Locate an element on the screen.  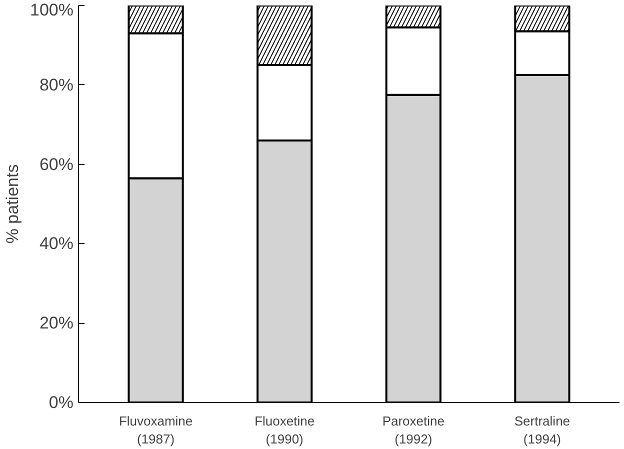
x-tick-label: Sertraline (1994) is located at coordinates (542, 430).